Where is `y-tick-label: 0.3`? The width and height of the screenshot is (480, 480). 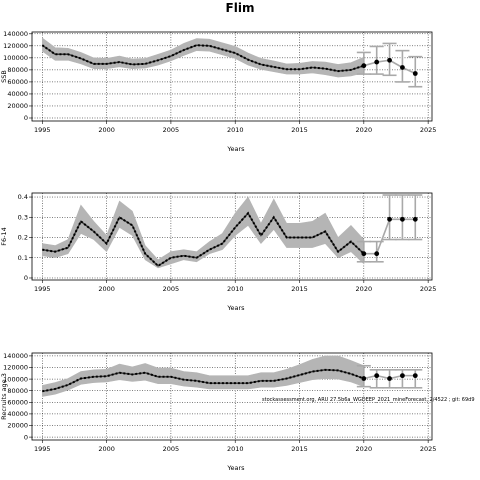 y-tick-label: 0.3 is located at coordinates (23, 217).